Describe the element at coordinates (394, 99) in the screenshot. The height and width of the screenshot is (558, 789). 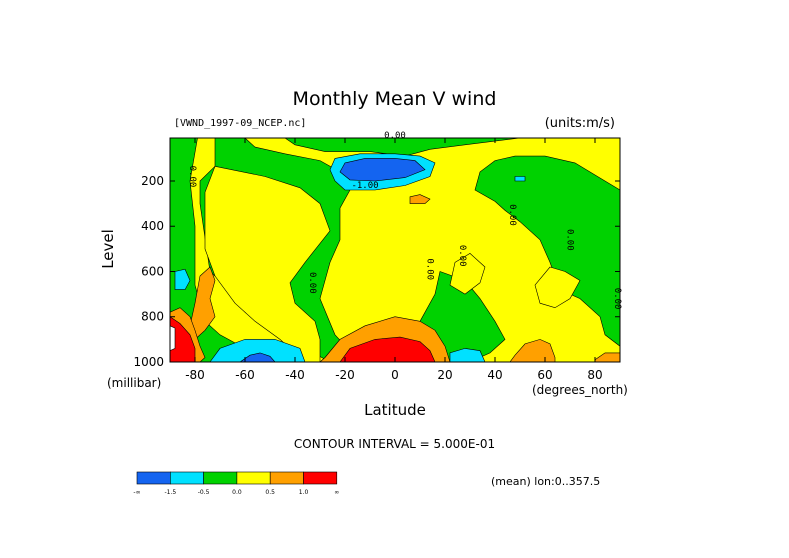
I see `chart-title: Monthly Mean V wind` at that location.